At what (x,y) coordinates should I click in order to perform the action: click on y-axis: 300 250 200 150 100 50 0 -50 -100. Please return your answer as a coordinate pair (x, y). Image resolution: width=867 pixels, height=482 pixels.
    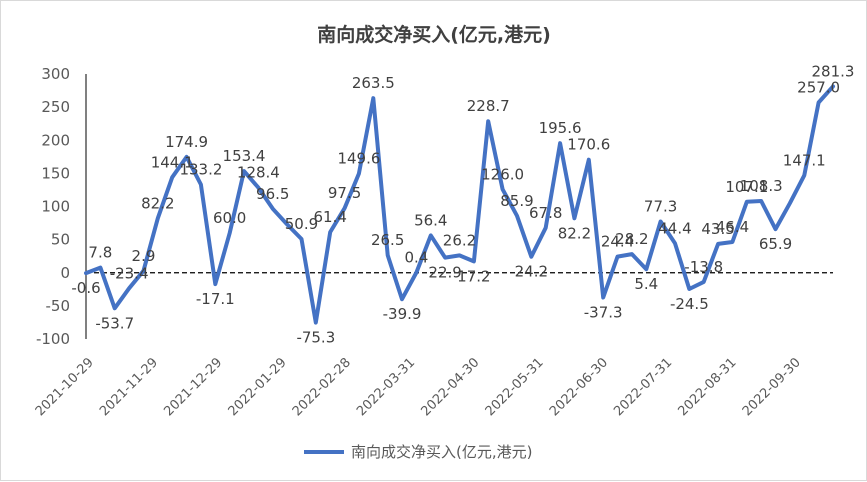
    Looking at the image, I should click on (53, 206).